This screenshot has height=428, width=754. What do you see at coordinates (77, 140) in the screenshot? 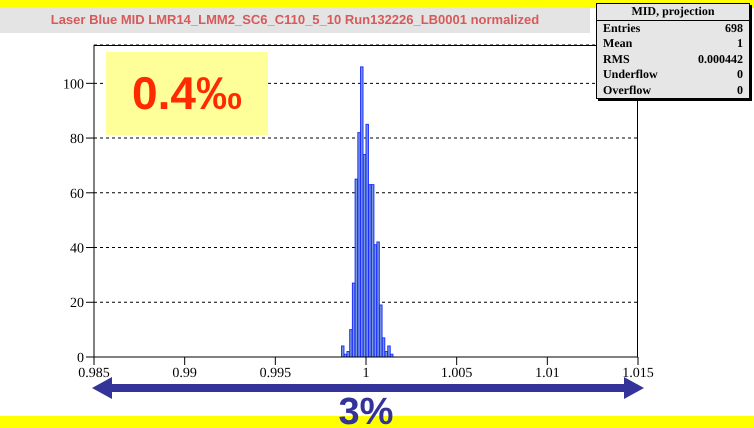
I see `y-tick-label: 80` at bounding box center [77, 140].